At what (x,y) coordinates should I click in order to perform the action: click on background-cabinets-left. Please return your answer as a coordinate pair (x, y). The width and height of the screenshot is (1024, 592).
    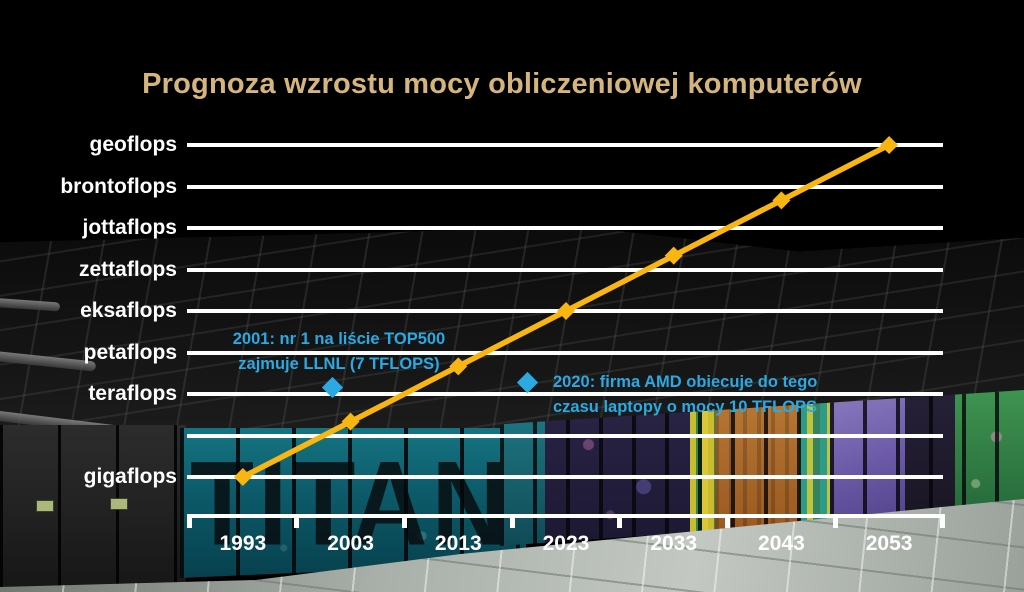
    Looking at the image, I should click on (93, 508).